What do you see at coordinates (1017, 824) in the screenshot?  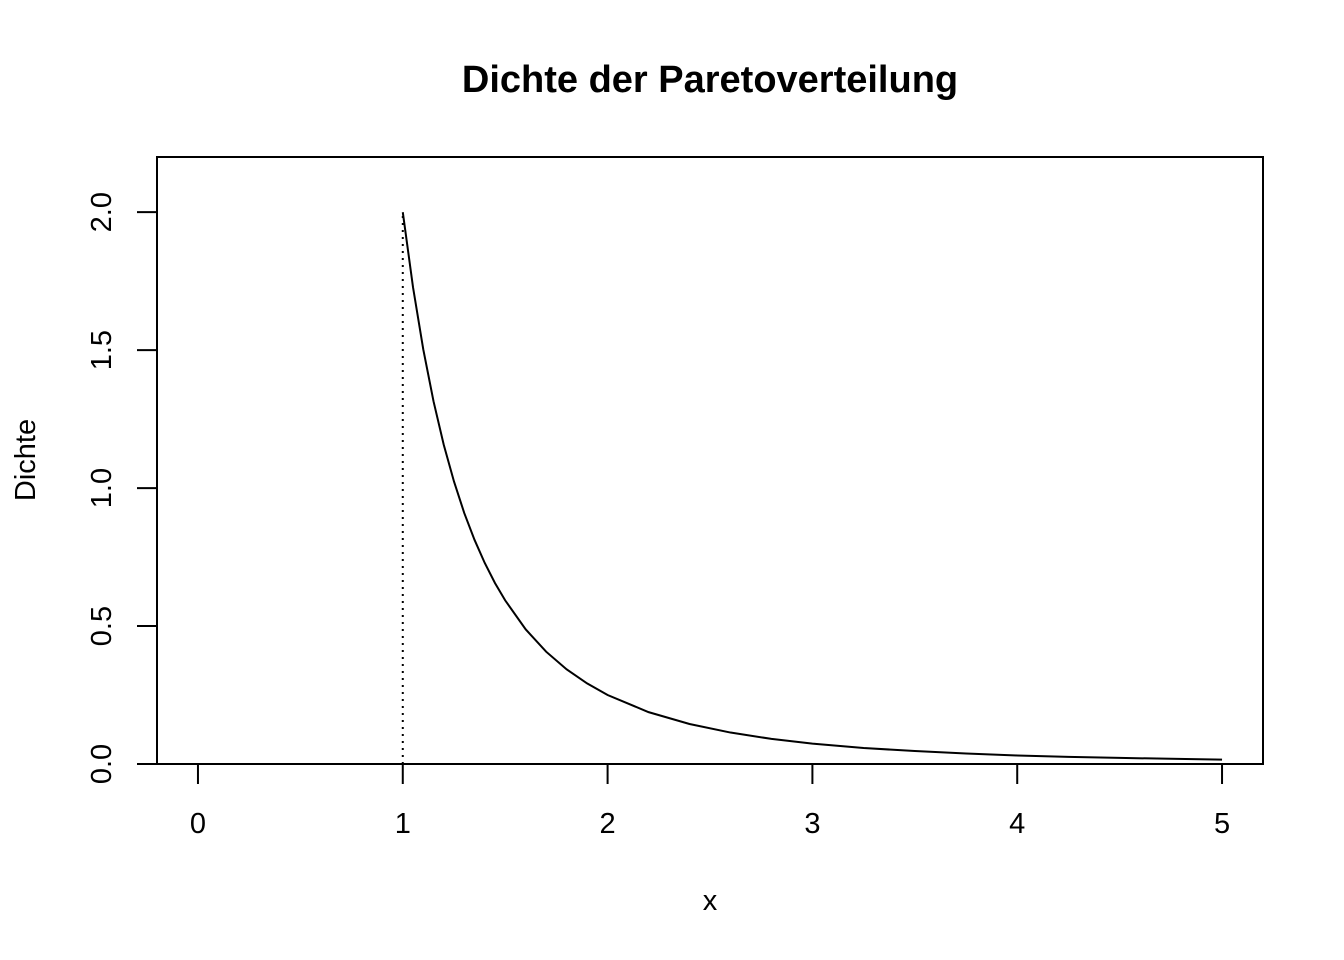 I see `x-tick-label: 4` at bounding box center [1017, 824].